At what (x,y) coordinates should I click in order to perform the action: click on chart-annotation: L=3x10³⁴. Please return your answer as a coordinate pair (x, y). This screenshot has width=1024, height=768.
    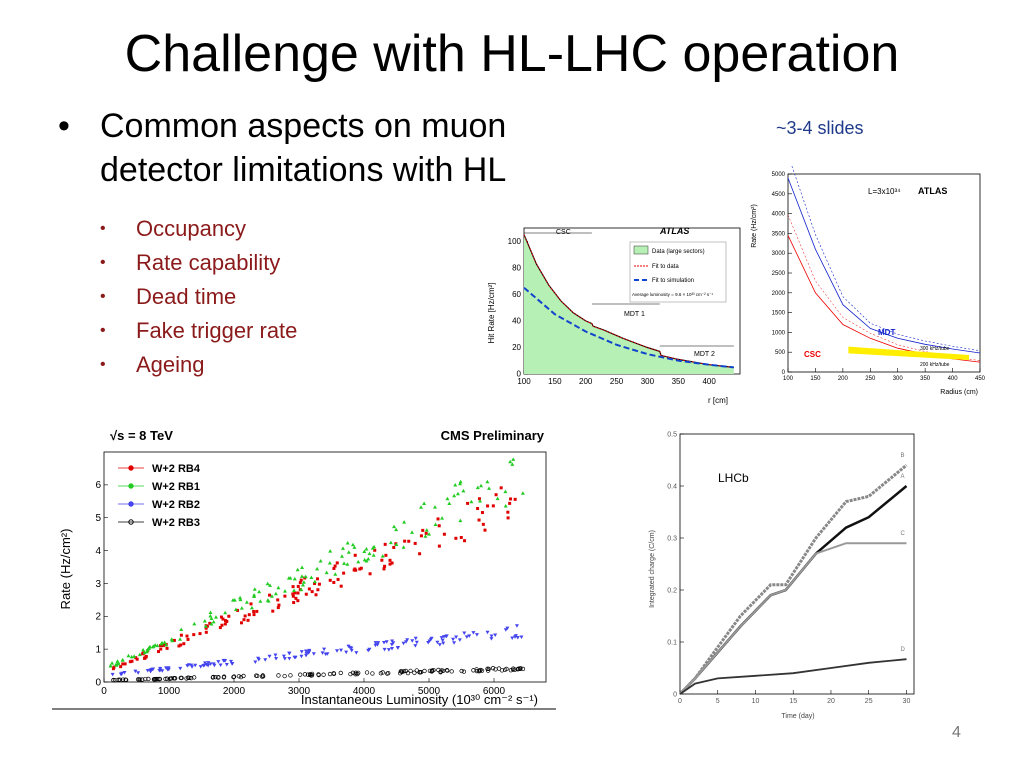
    Looking at the image, I should click on (884, 191).